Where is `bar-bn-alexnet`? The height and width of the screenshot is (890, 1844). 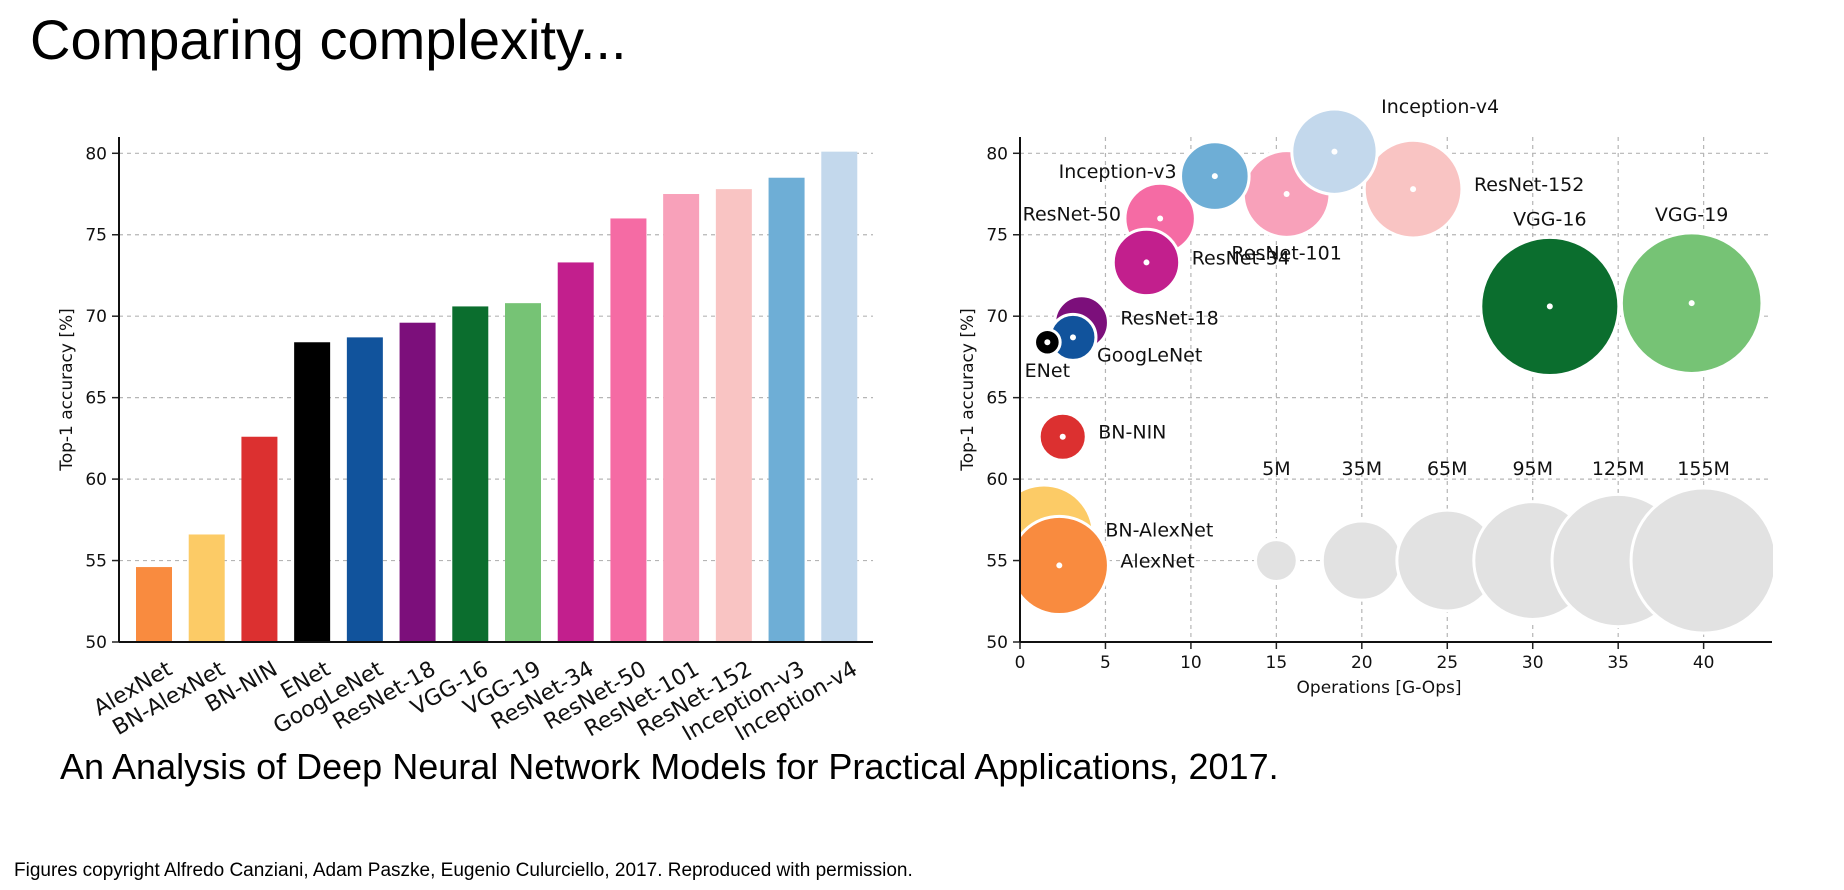
bar-bn-alexnet is located at coordinates (206, 588).